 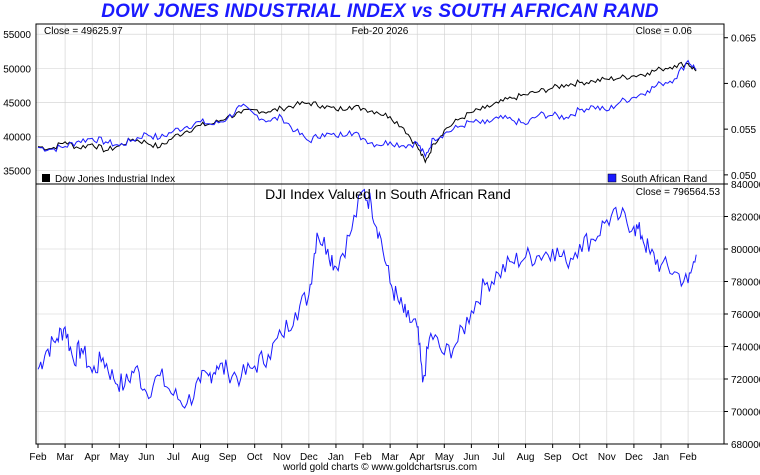 What do you see at coordinates (745, 218) in the screenshot?
I see `ratio-y-tick-label: 820000` at bounding box center [745, 218].